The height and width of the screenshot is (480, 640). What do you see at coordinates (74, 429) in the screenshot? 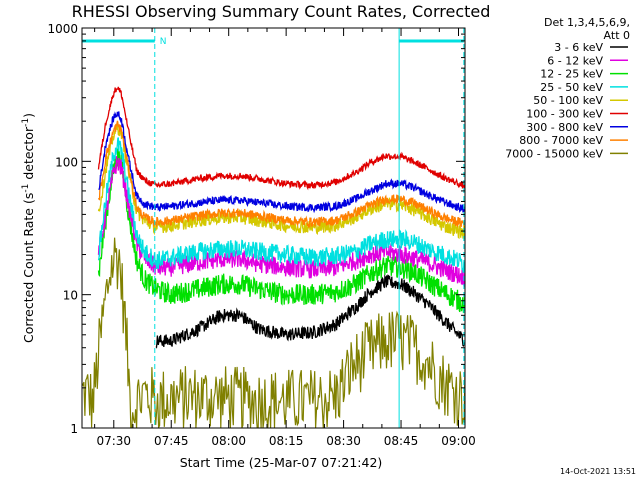
I see `y-tick-label: 1` at bounding box center [74, 429].